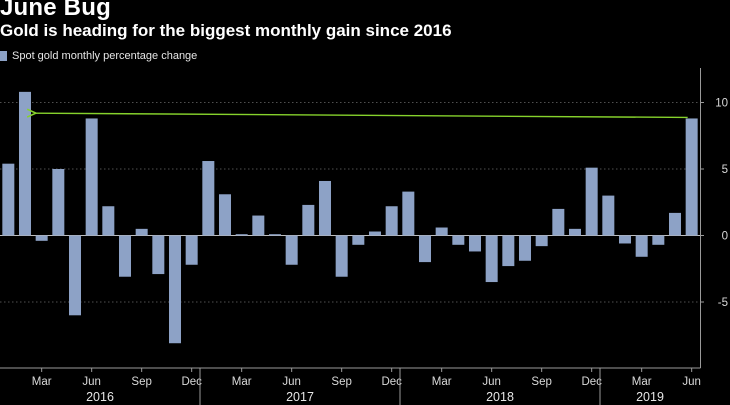  What do you see at coordinates (725, 170) in the screenshot?
I see `y-tick-label: 5` at bounding box center [725, 170].